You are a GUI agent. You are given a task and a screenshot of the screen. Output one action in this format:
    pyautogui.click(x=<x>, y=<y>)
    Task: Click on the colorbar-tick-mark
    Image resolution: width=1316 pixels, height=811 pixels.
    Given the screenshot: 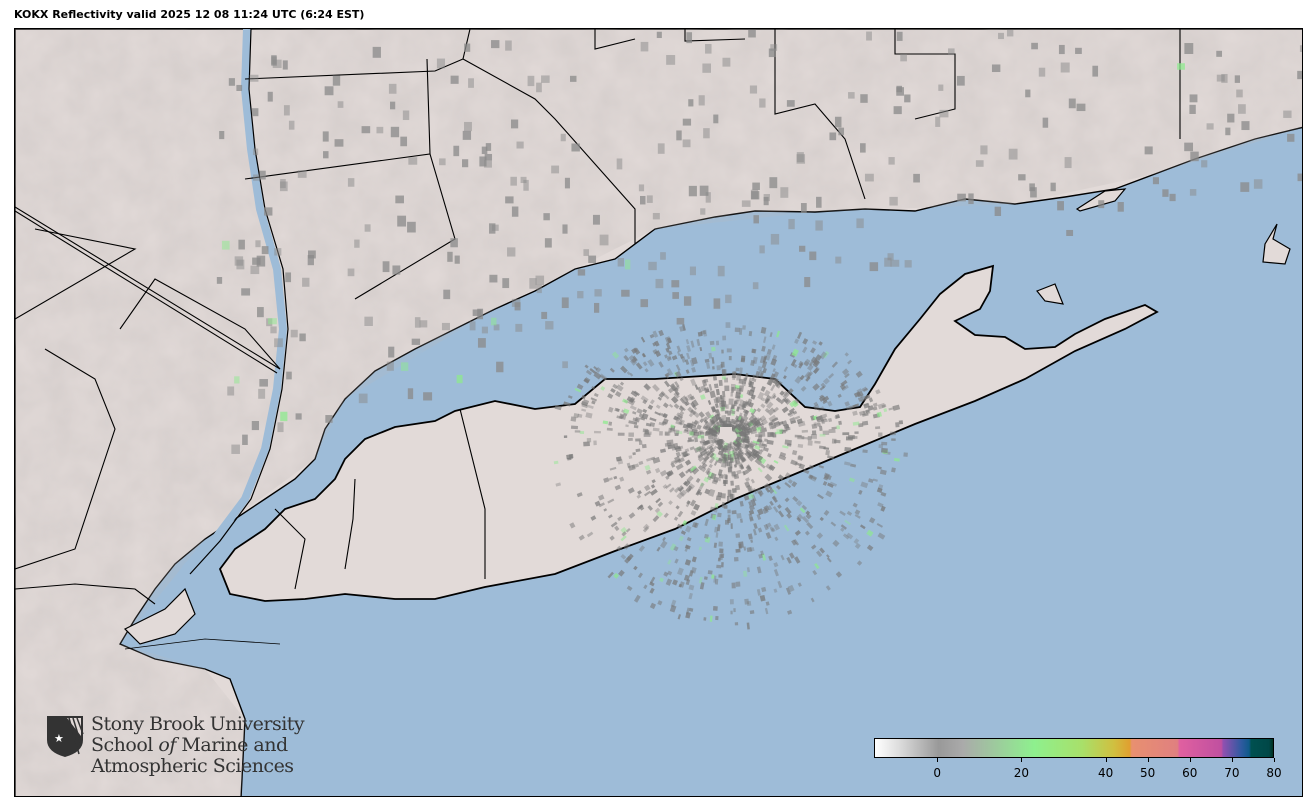 What is the action you would take?
    pyautogui.click(x=1148, y=760)
    